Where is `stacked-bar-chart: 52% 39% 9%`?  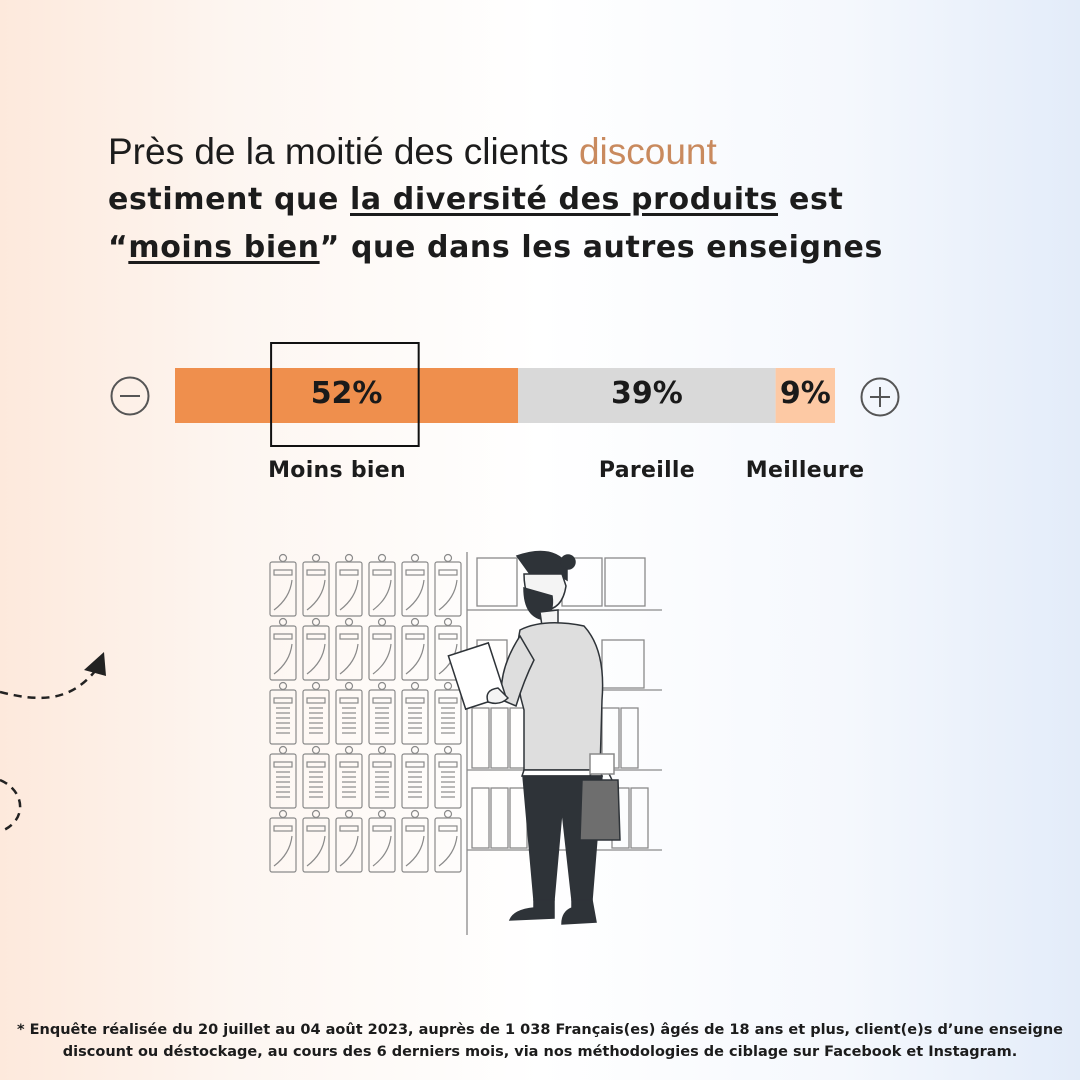 stacked-bar-chart: 52% 39% 9% is located at coordinates (505, 394).